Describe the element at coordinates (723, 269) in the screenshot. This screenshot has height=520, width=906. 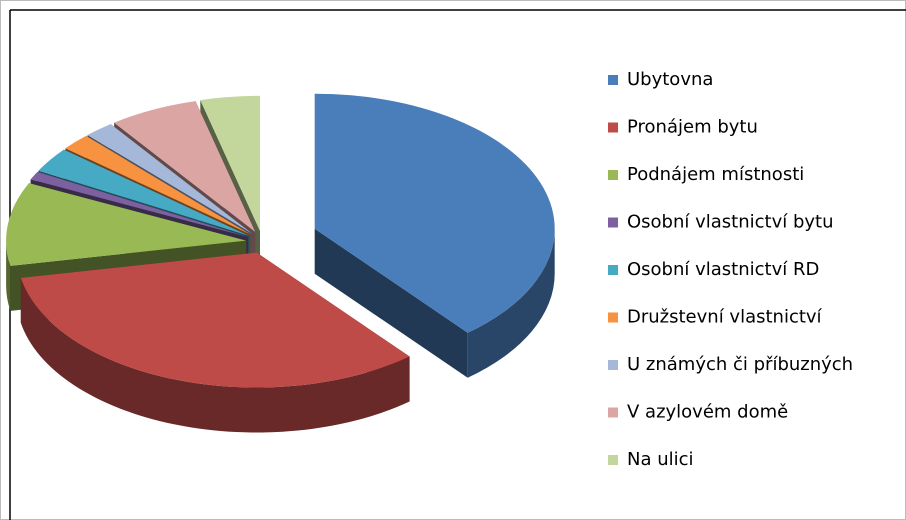
I see `legend-label: Osobní vlastnictví RD` at that location.